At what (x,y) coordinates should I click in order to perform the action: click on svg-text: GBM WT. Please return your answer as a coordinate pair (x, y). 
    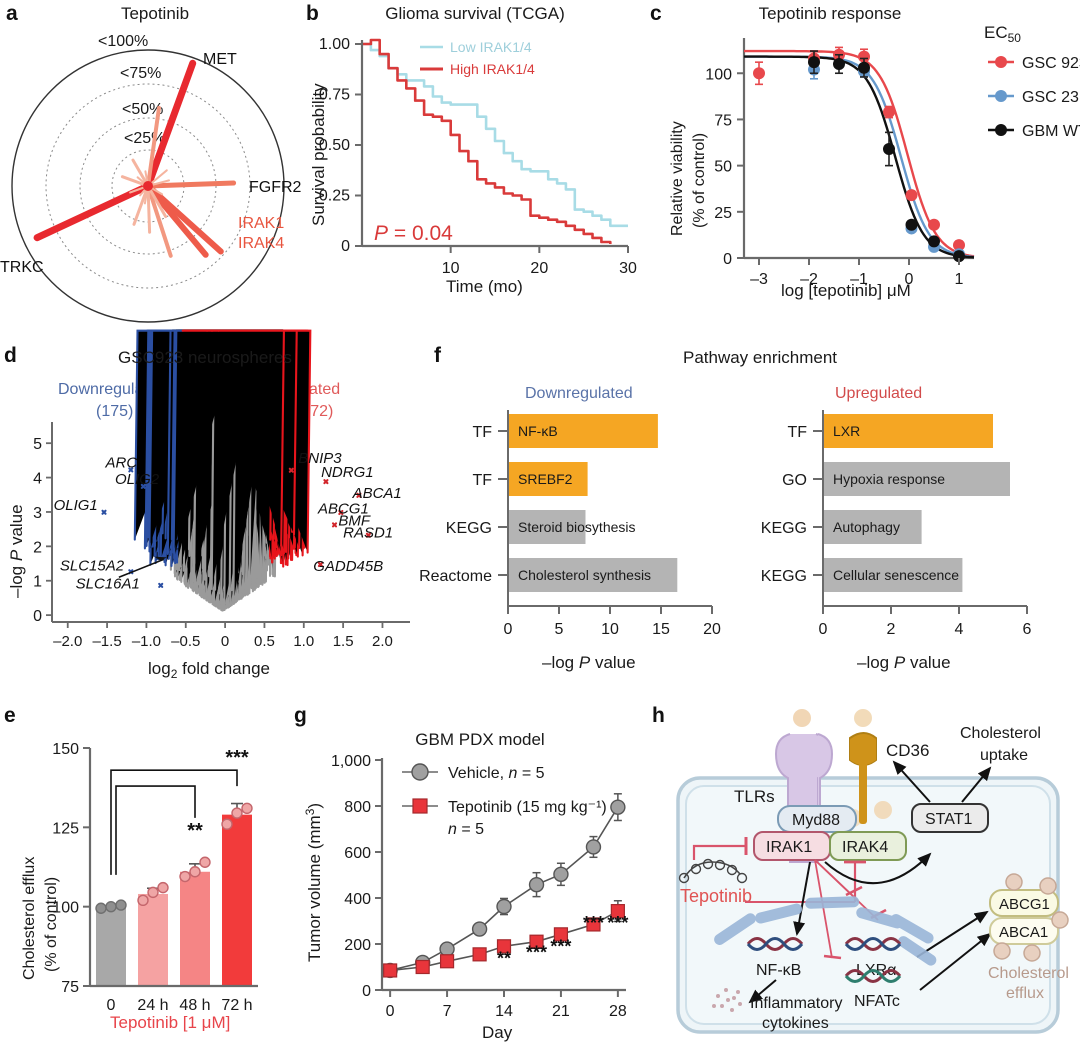
    Looking at the image, I should click on (1051, 131).